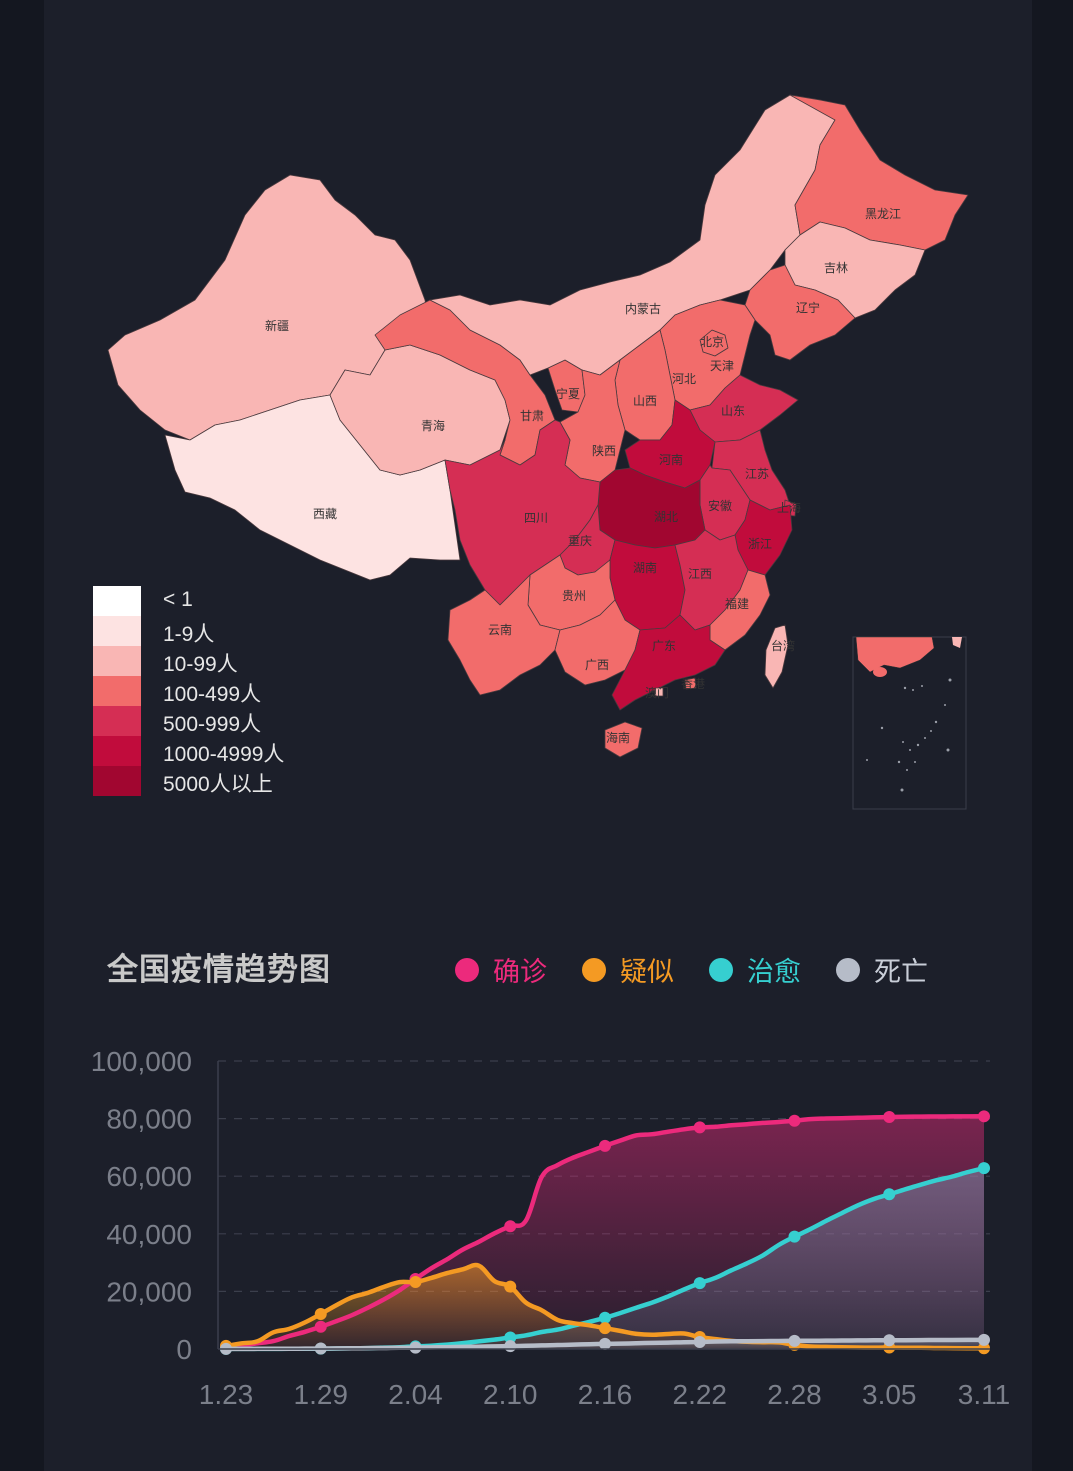 The width and height of the screenshot is (1073, 1471). I want to click on province-label: 江西, so click(700, 574).